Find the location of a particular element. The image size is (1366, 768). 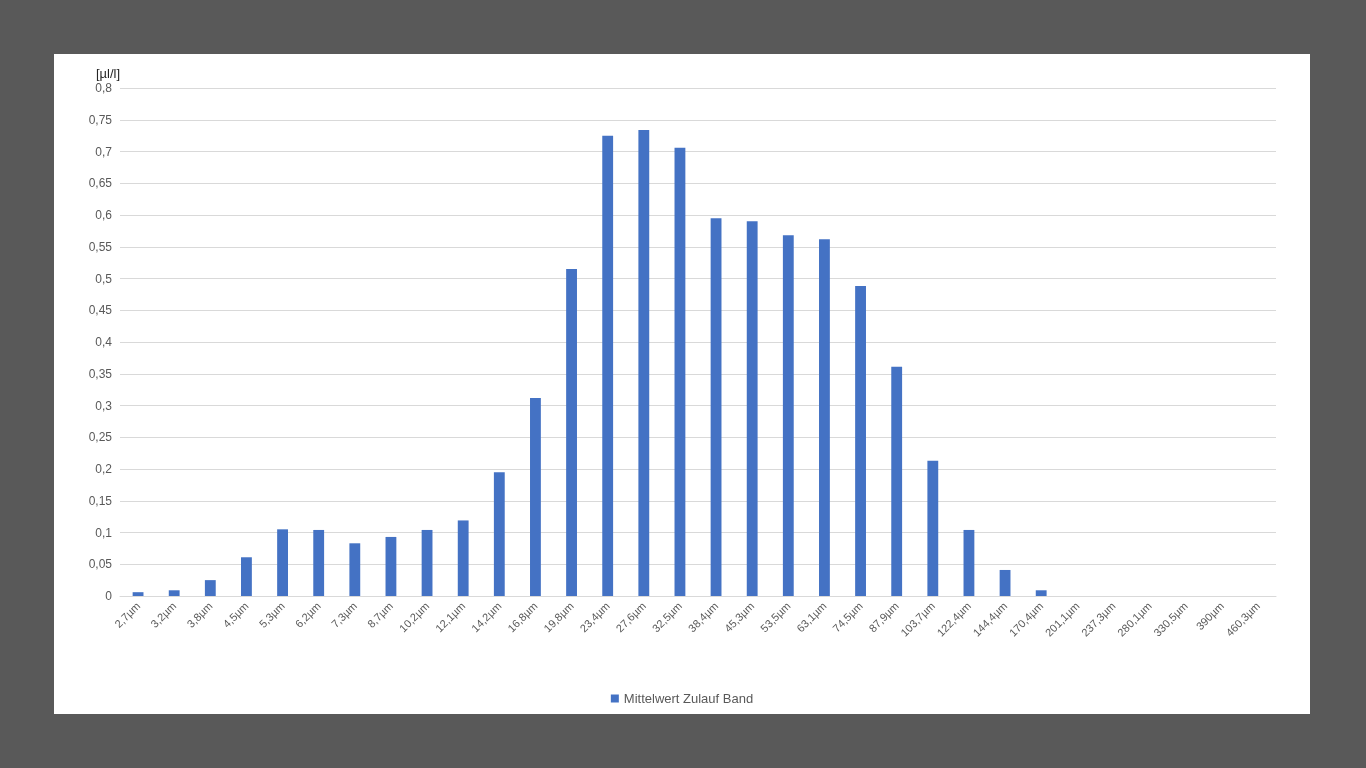

legend-label: Mittelwert Zulauf Band is located at coordinates (688, 698).